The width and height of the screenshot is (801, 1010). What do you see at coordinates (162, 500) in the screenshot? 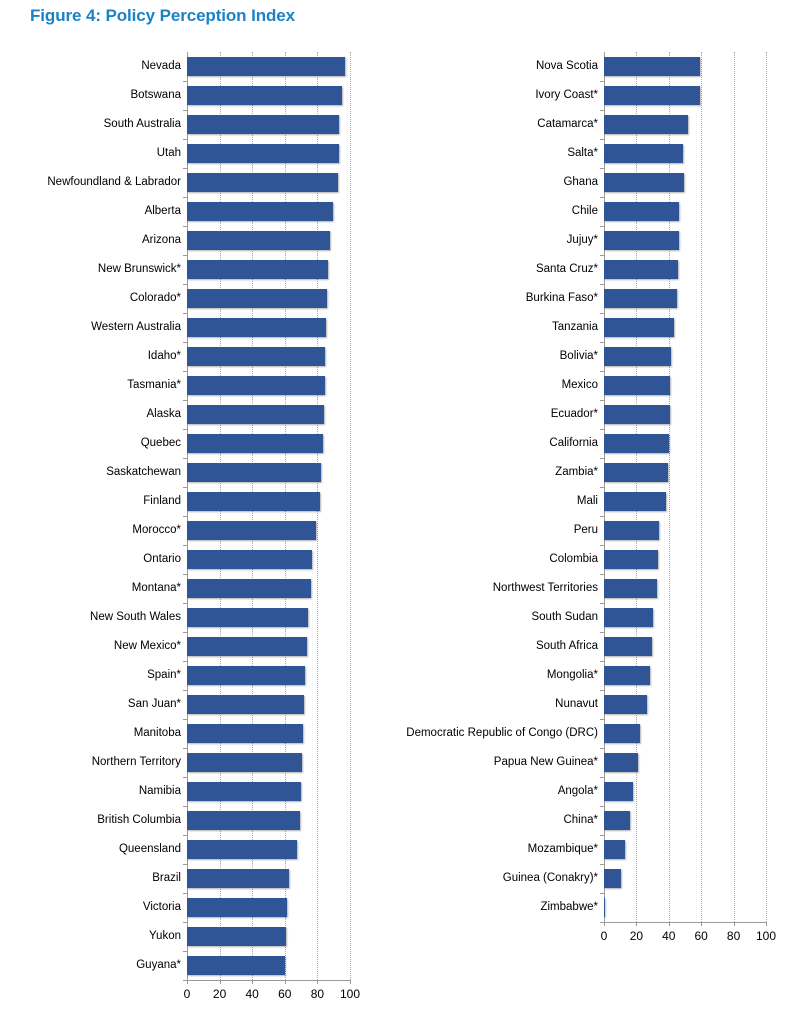
I see `category-label: Finland` at bounding box center [162, 500].